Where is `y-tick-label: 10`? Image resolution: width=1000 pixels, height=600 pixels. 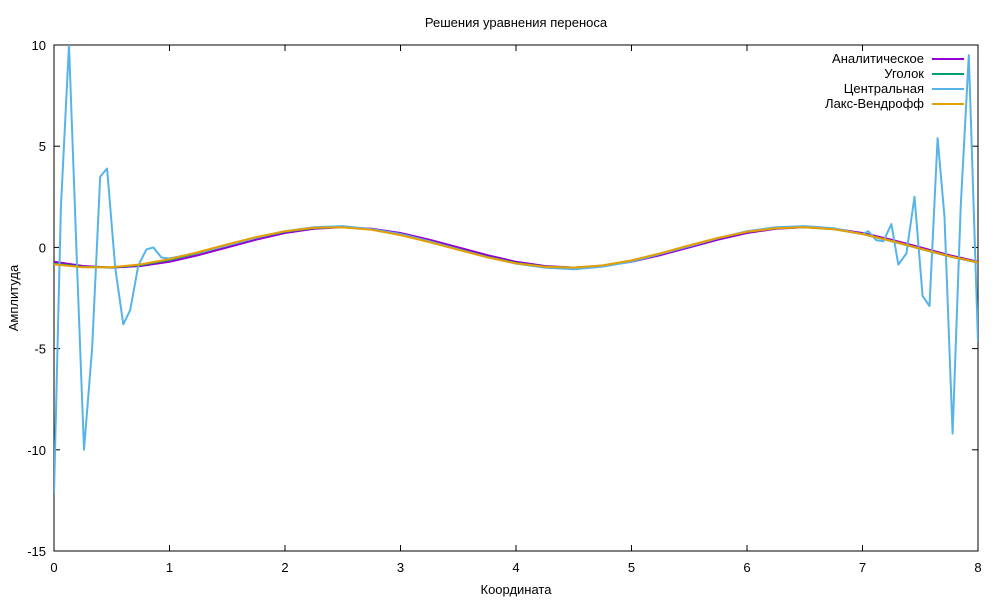
y-tick-label: 10 is located at coordinates (39, 45).